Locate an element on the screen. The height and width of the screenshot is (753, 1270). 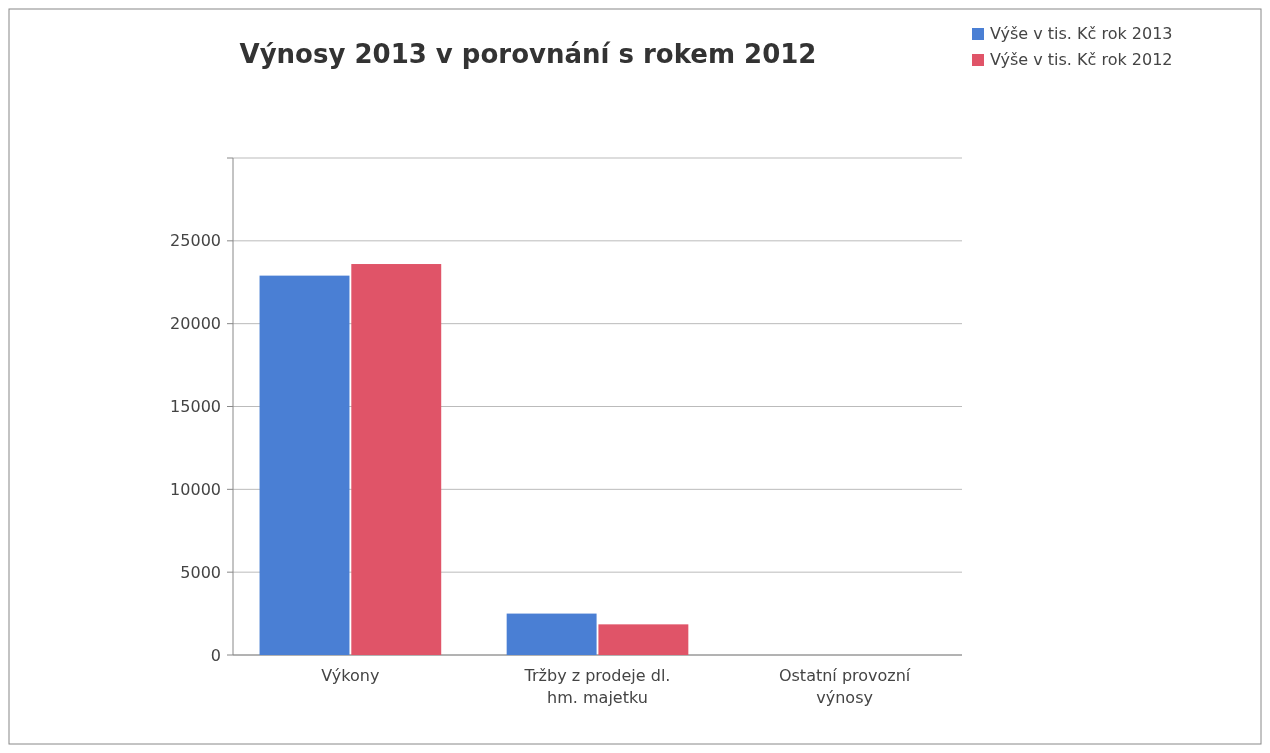
chart-title: Výnosy 2013 v porovnání s rokem 2012 is located at coordinates (528, 54).